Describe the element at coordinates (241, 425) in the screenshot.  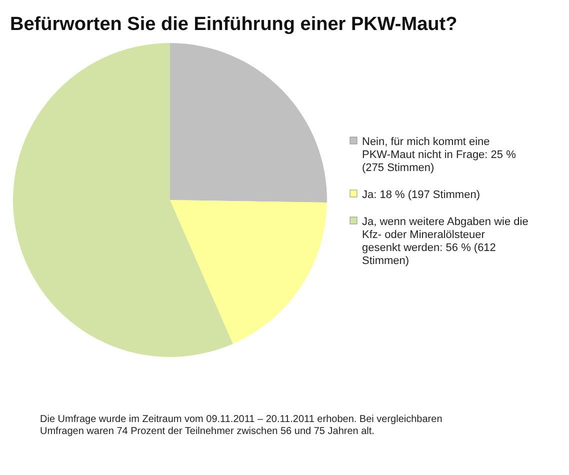
I see `text: Die Umfrage wurde im Zeitraum vom 09.11.2011 – 20.11.2011 erhoben. Bei vergleichbaren Umfragen waren 74 Prozent der Teilnehmer zwischen 56 und 75 Jahren alt.` at that location.